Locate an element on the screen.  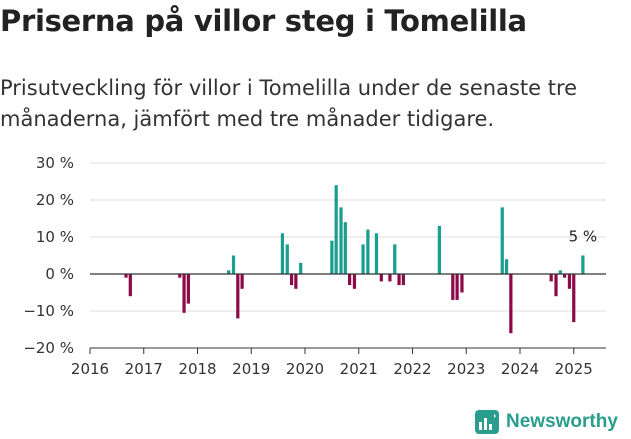
y-tick-label: 10 % is located at coordinates (55, 237).